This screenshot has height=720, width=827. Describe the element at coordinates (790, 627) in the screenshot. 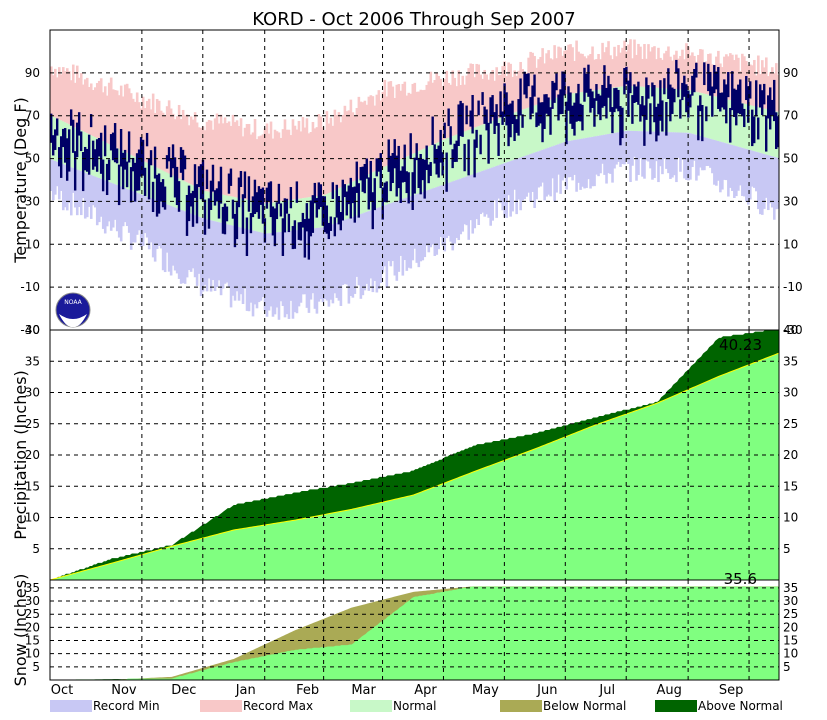

I see `y-tick-label-right: 20` at that location.